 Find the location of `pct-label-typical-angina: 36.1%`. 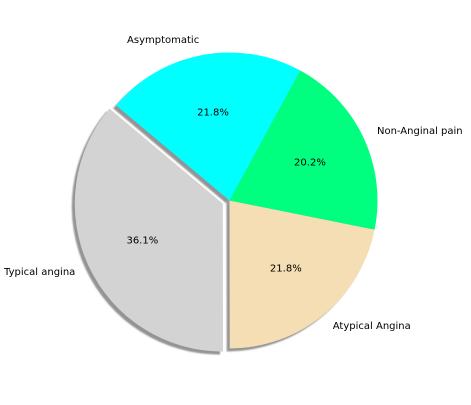

pct-label-typical-angina: 36.1% is located at coordinates (142, 241).